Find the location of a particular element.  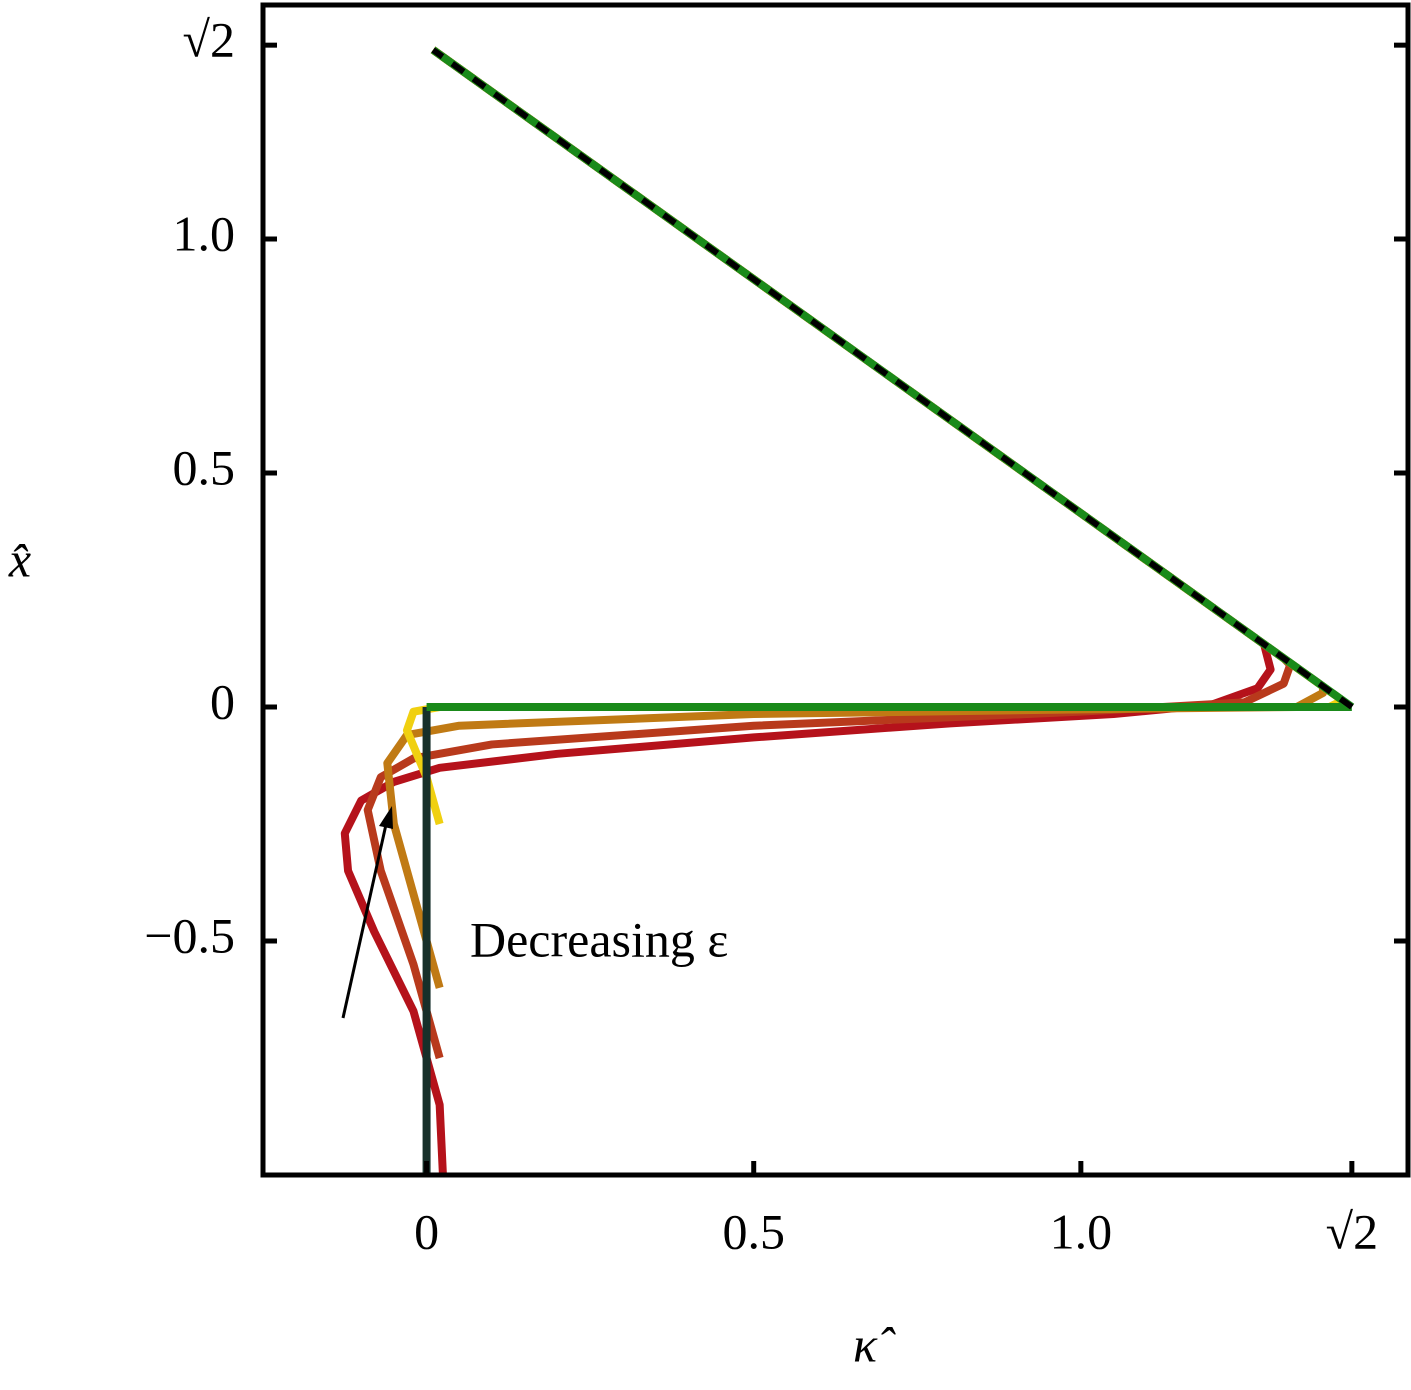

y-tick-label: −0.5 is located at coordinates (189, 935).